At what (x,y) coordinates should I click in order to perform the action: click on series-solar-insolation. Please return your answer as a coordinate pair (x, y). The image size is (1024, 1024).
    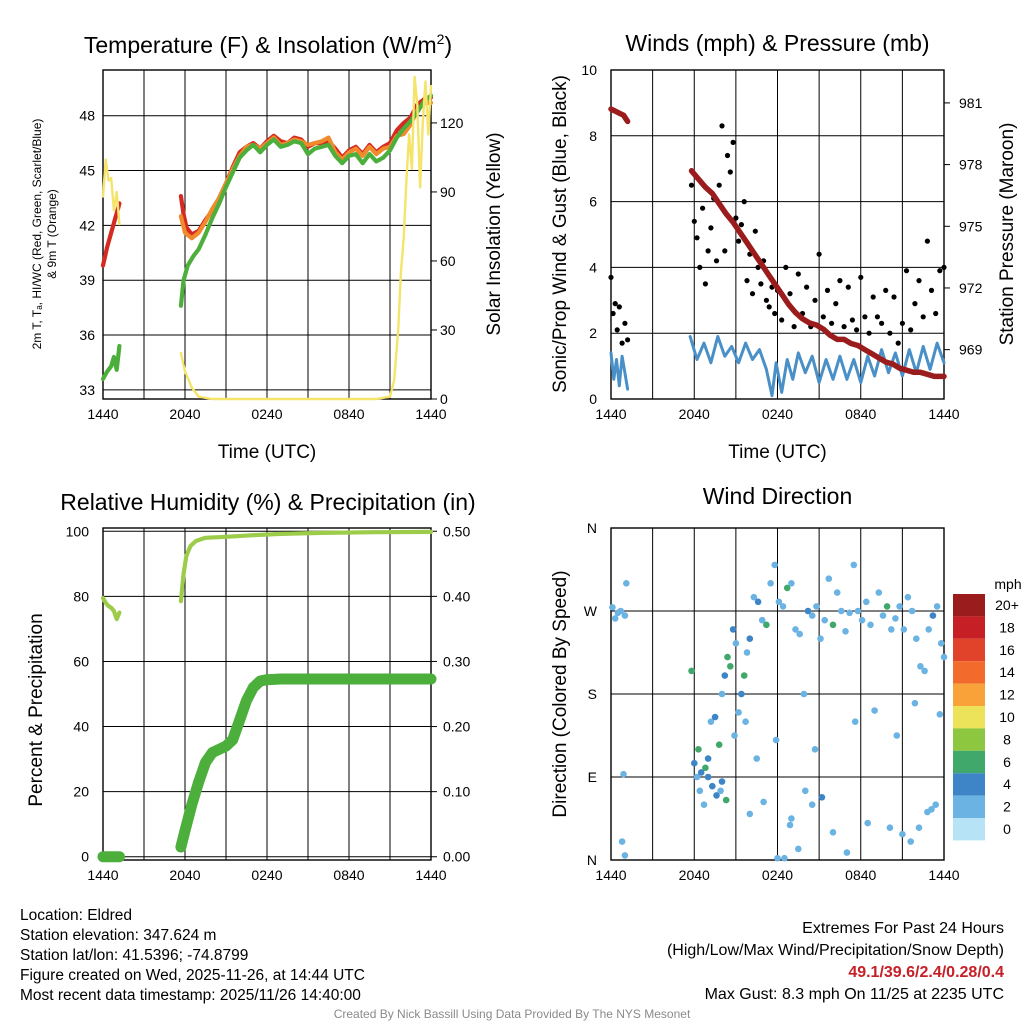
    Looking at the image, I should click on (111, 192).